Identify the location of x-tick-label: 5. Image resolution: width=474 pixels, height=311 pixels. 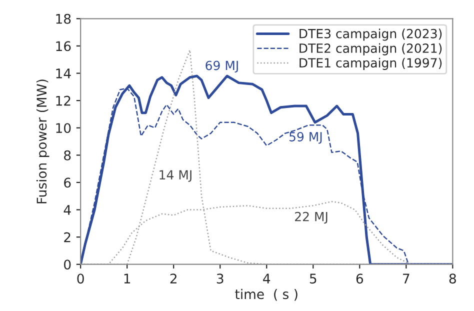
(313, 279).